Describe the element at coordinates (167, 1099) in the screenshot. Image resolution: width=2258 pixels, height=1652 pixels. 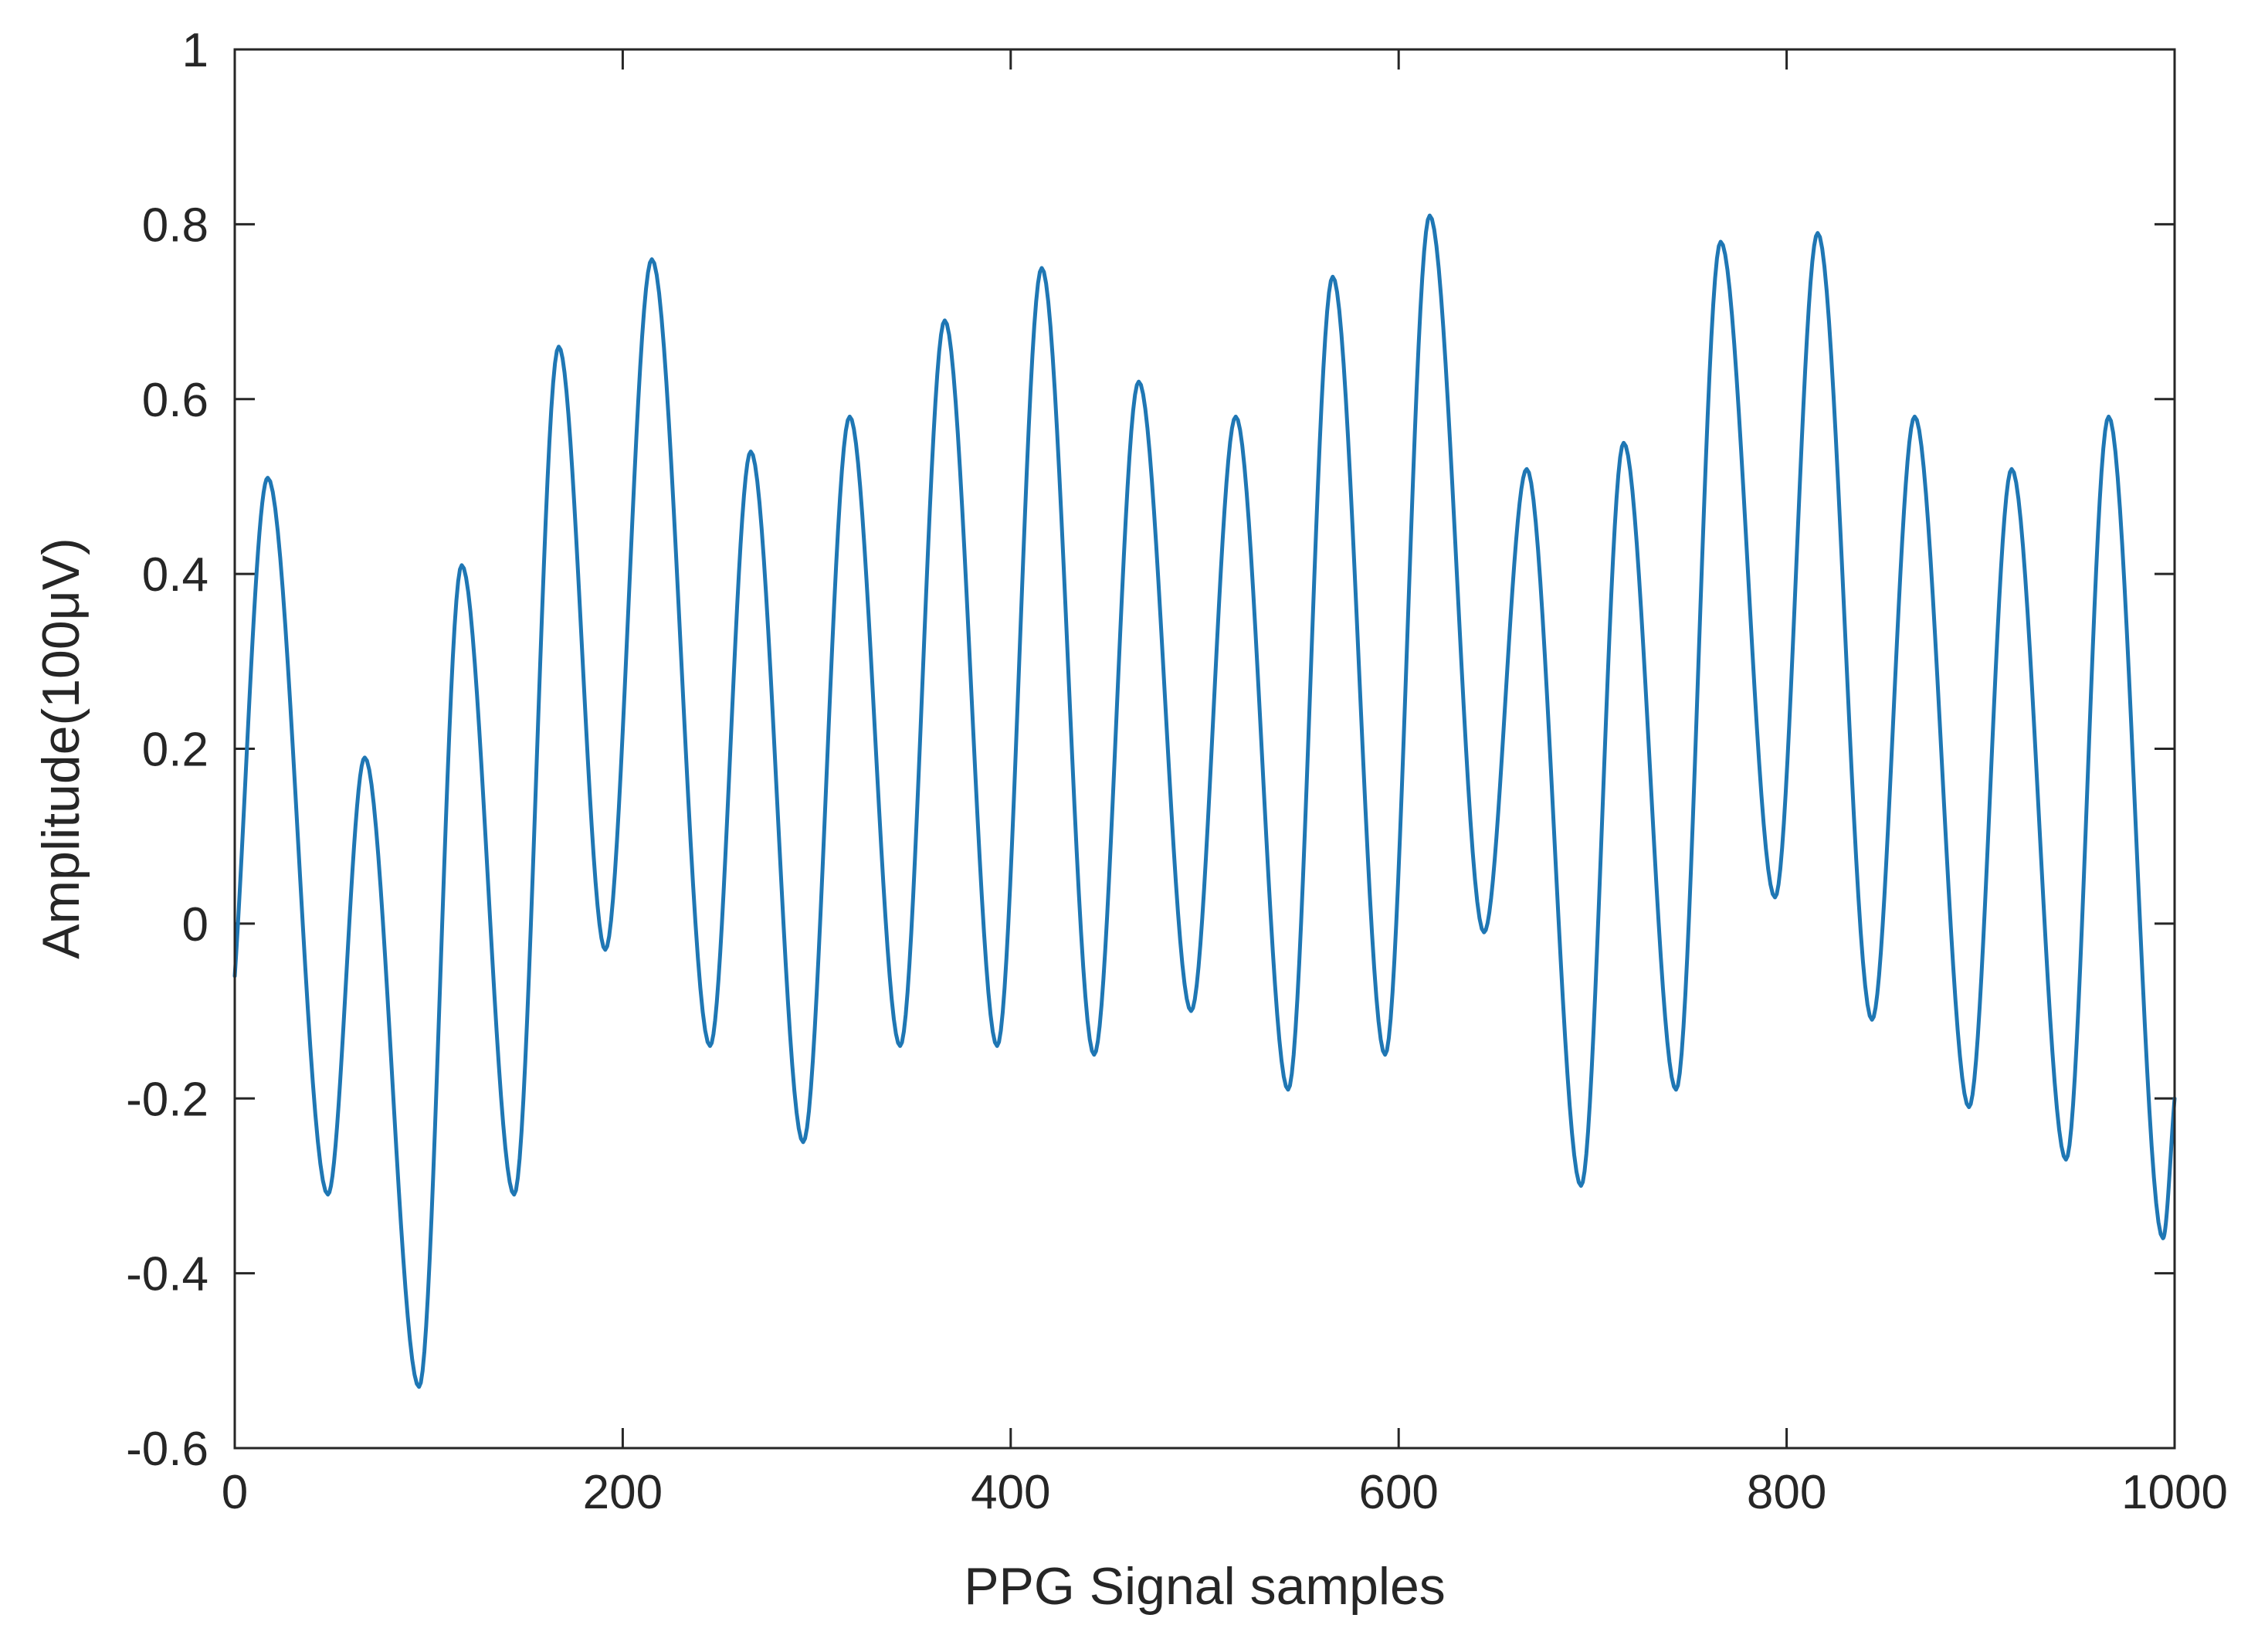
I see `y-tick-label: -0.2` at that location.